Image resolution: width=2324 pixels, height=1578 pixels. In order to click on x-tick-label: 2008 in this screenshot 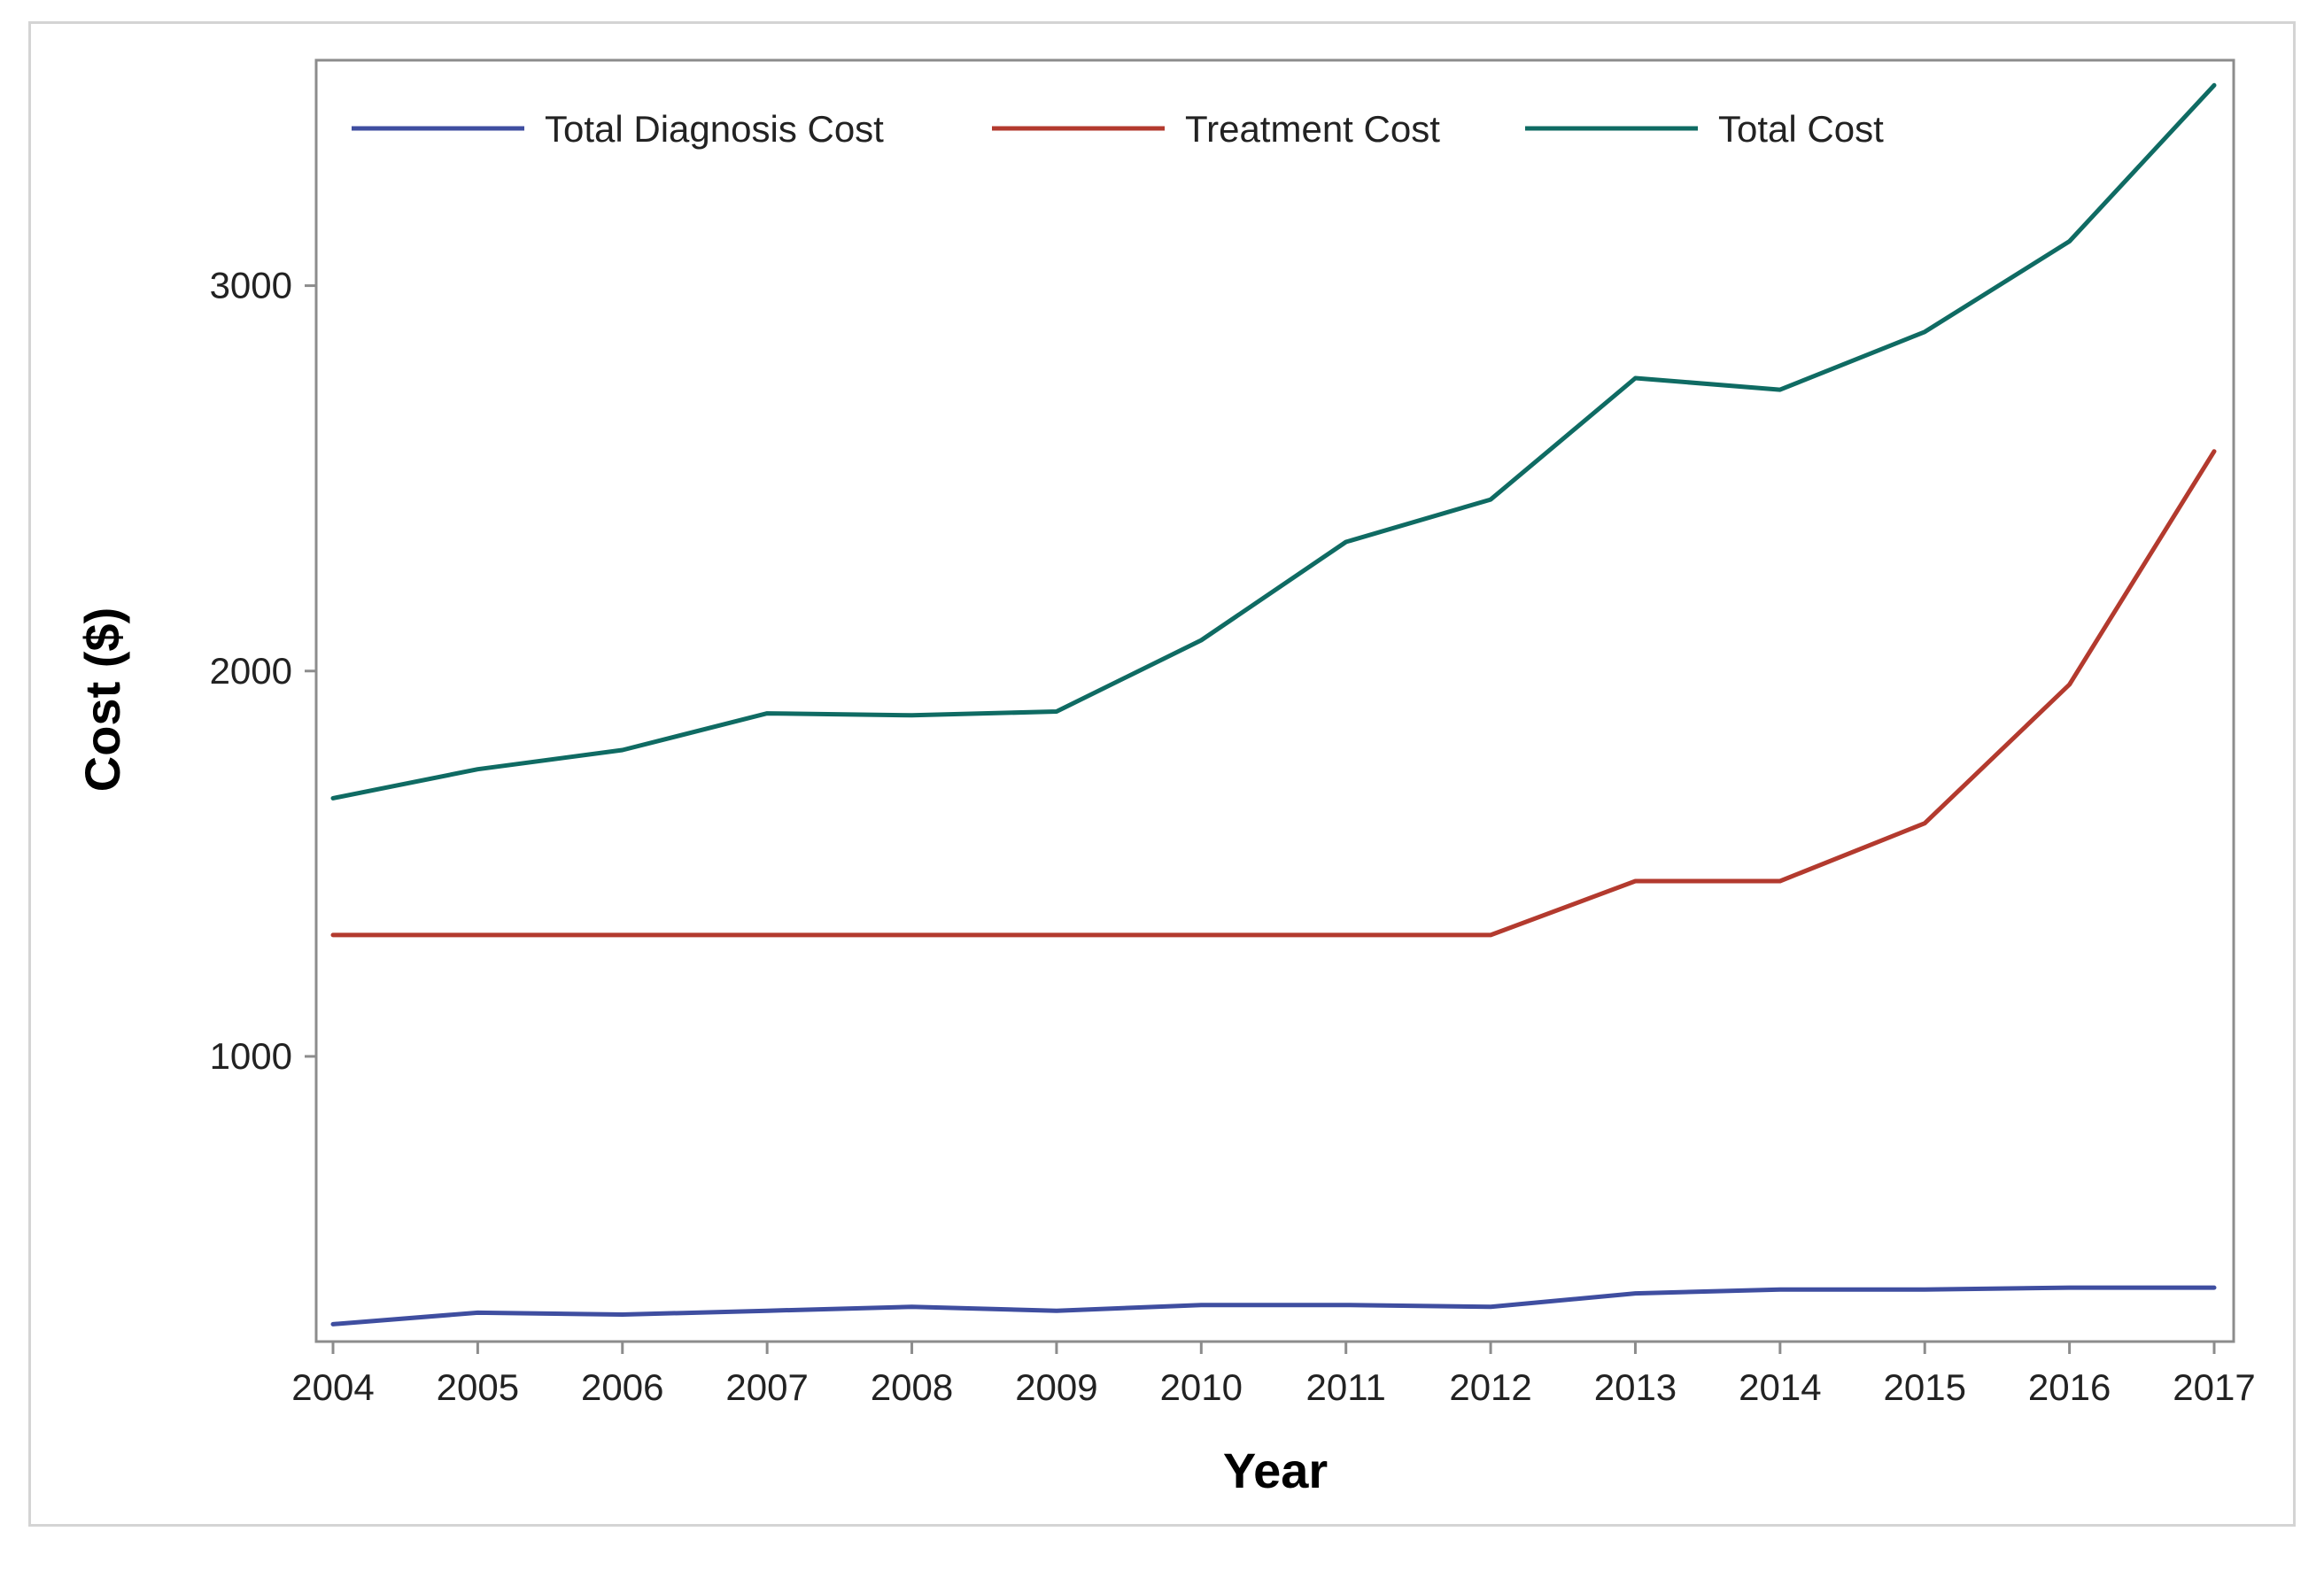, I will do `click(912, 1387)`.